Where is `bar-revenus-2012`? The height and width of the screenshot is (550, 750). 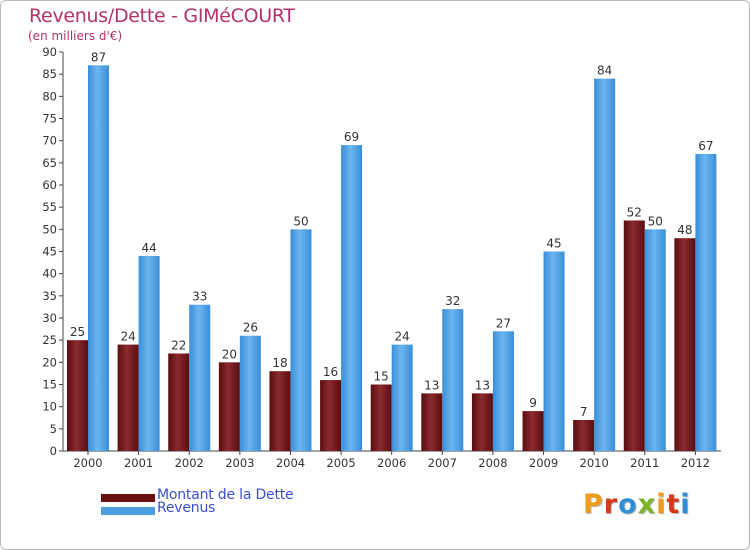
bar-revenus-2012 is located at coordinates (706, 302).